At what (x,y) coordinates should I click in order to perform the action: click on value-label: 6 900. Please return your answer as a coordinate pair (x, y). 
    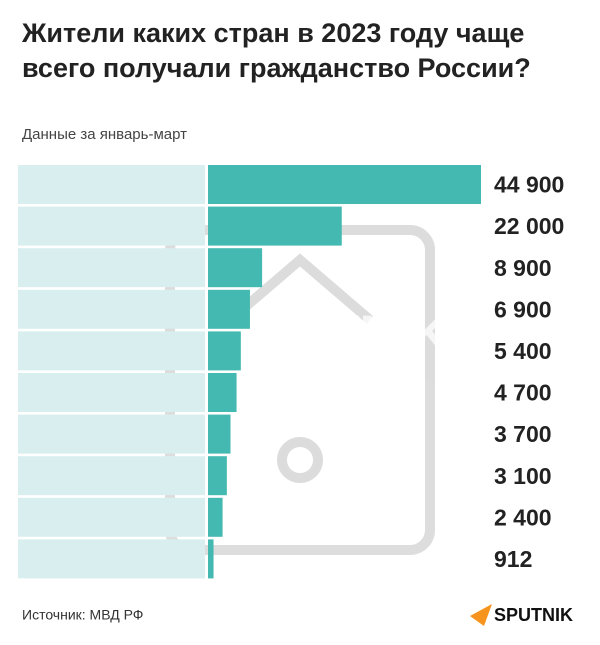
    Looking at the image, I should click on (523, 309).